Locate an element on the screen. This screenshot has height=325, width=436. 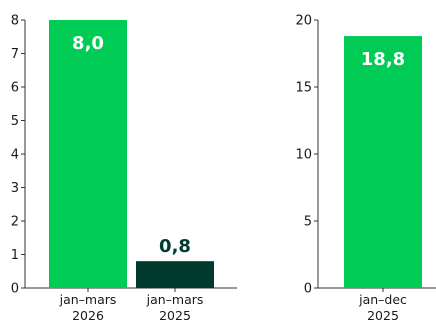
category-label-0-1-0: jan–mars is located at coordinates (175, 299).